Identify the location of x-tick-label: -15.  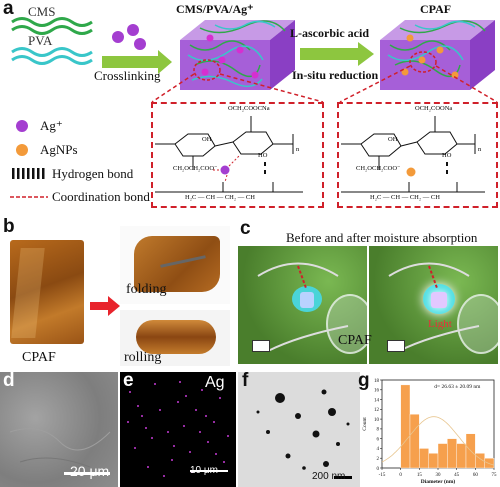
(382, 475).